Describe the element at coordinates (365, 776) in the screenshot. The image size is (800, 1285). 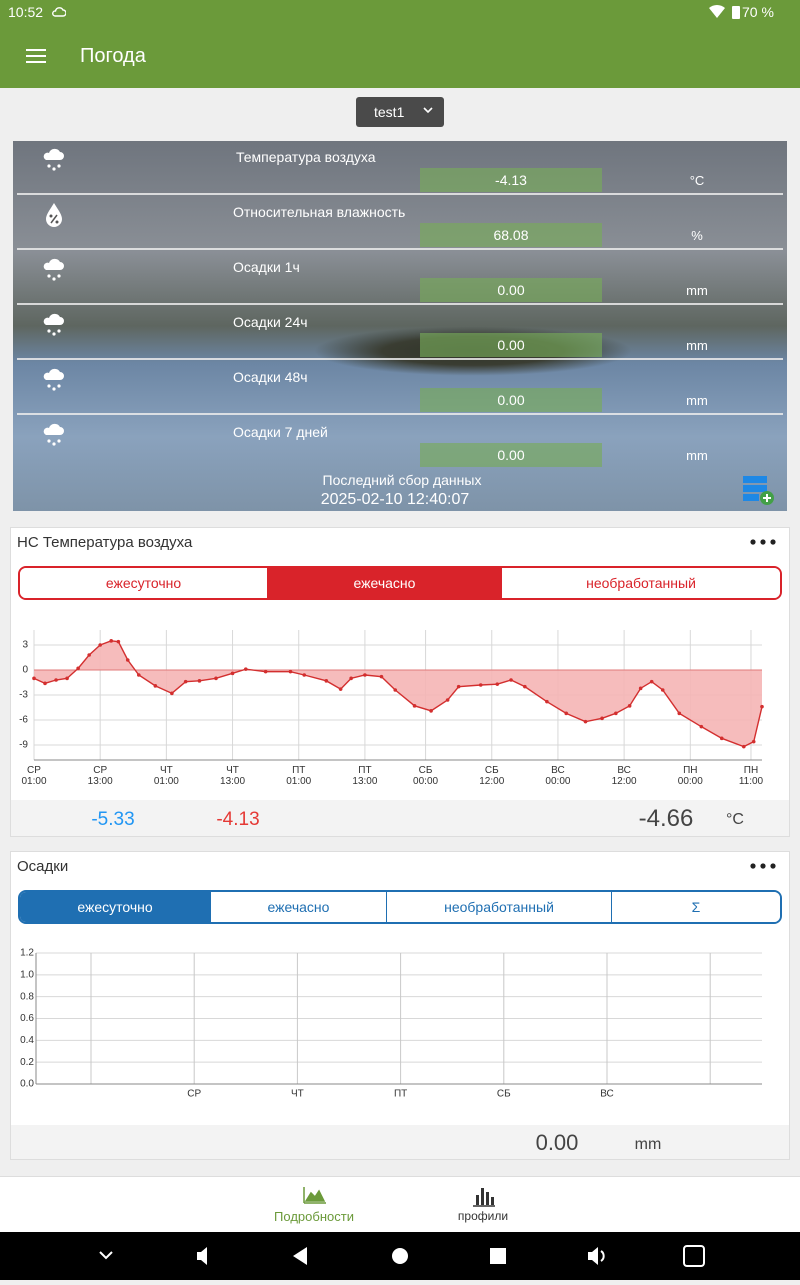
I see `x-tick-label: ПТ 13:00` at that location.